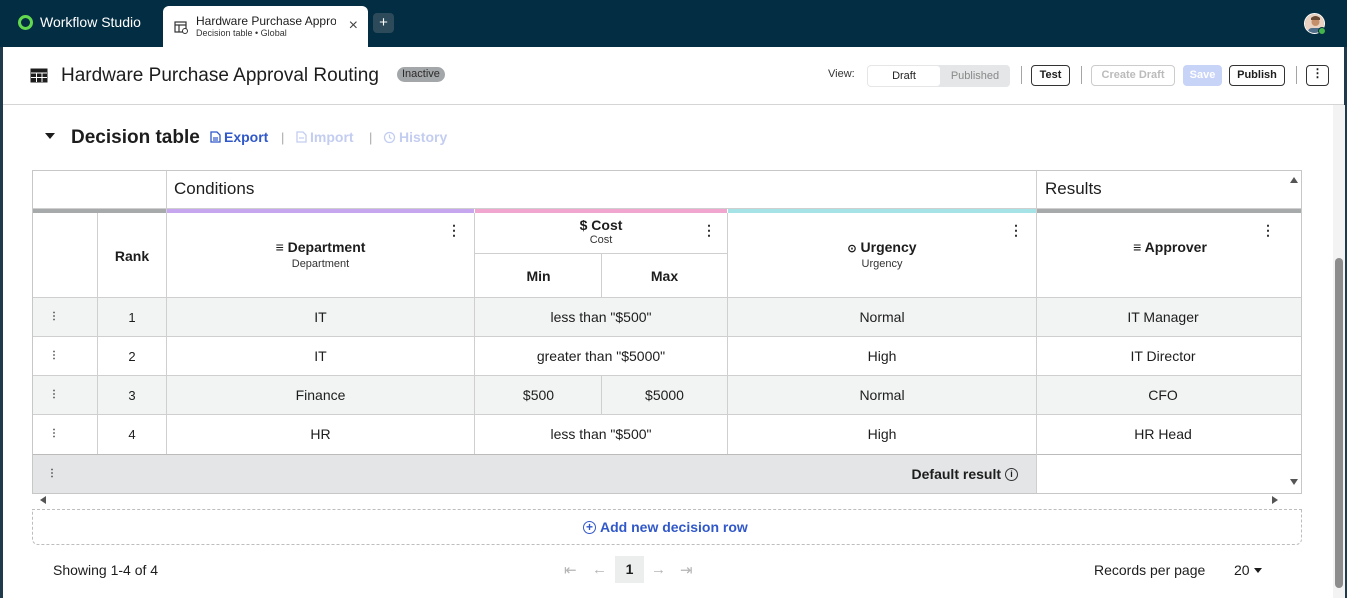  Describe the element at coordinates (975, 76) in the screenshot. I see `view-published-option: Published` at that location.